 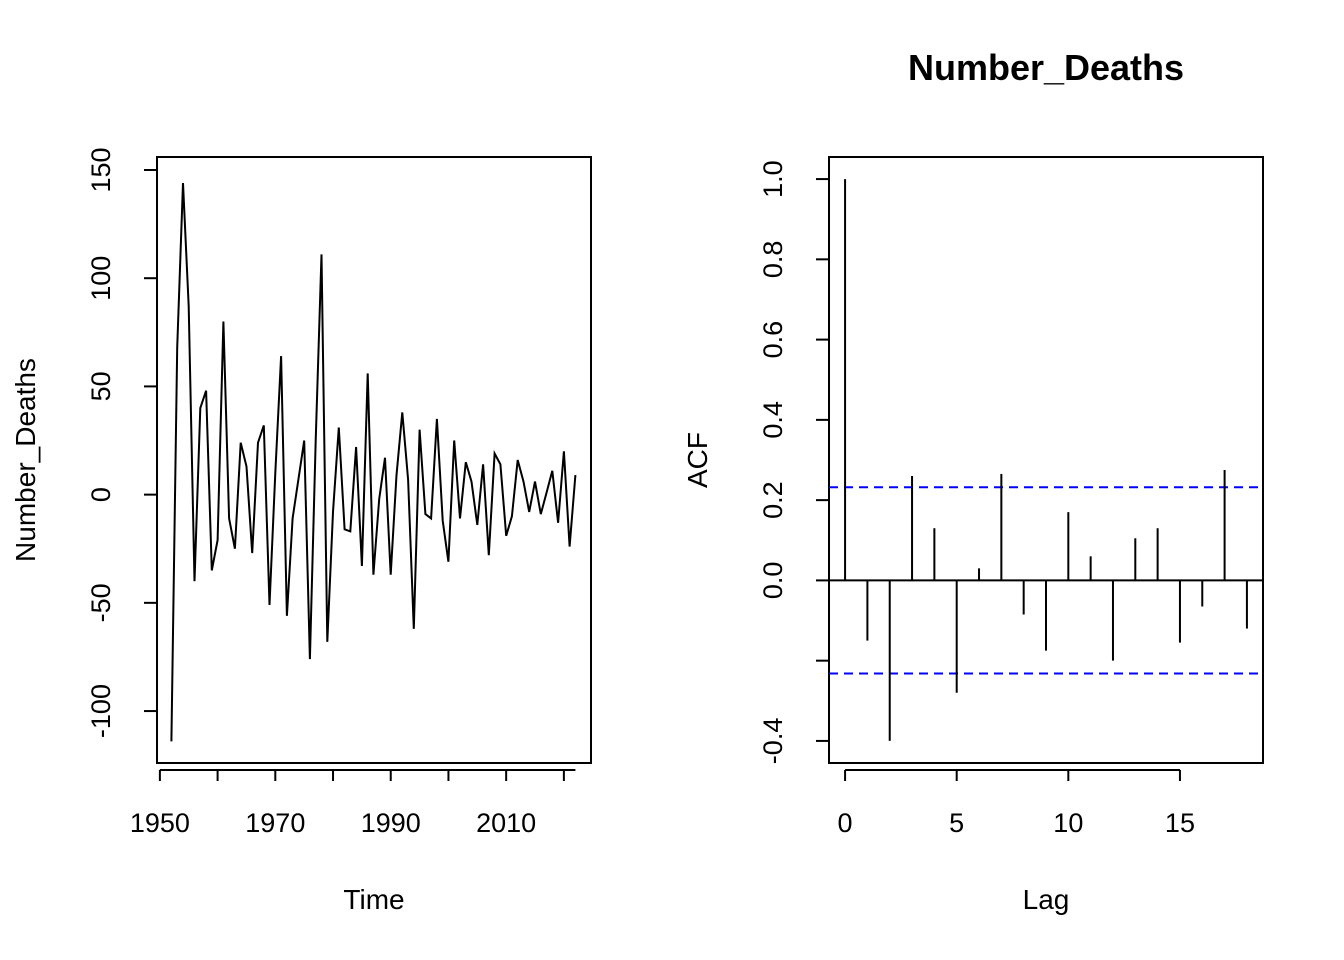 What do you see at coordinates (794, 462) in the screenshot?
I see `acf-y-axis: -0.4 0.0 0.2 0.4 0.6 0.8 1.0` at bounding box center [794, 462].